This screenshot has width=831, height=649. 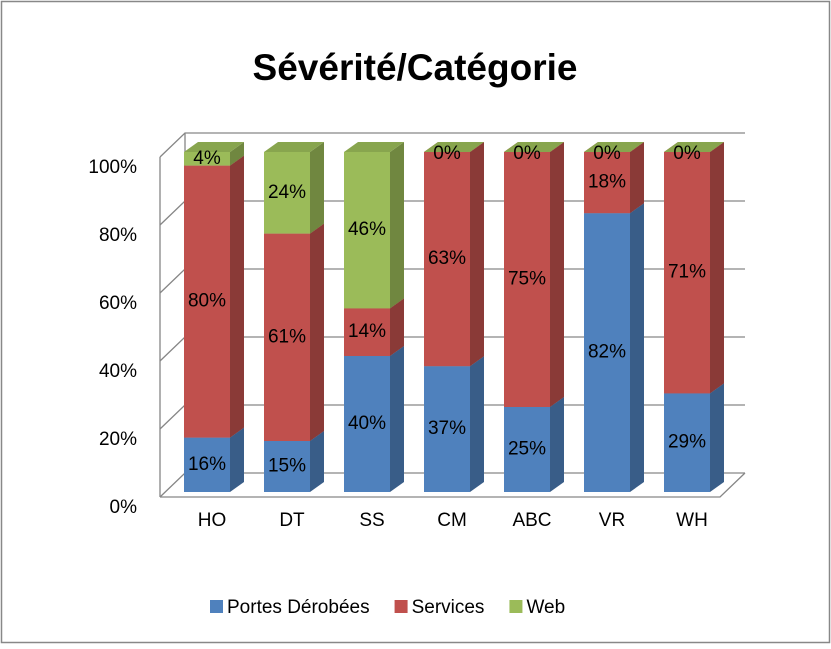 I want to click on data-label: 75%, so click(x=527, y=279).